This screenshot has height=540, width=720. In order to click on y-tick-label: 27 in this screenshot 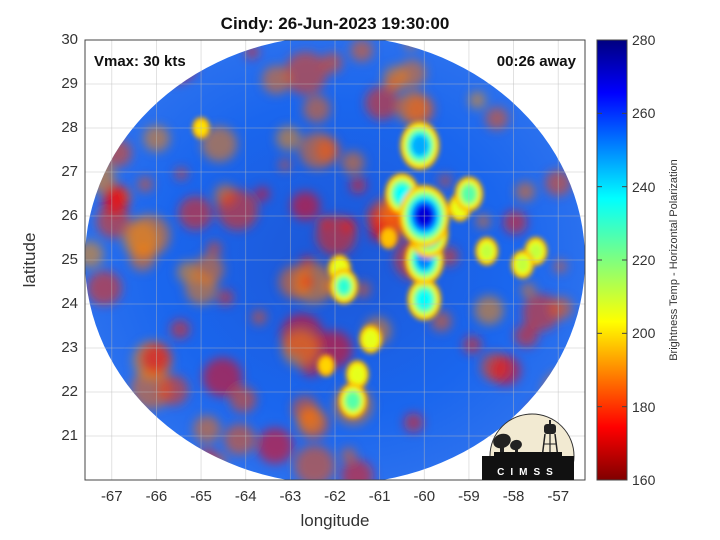, I will do `click(69, 171)`.